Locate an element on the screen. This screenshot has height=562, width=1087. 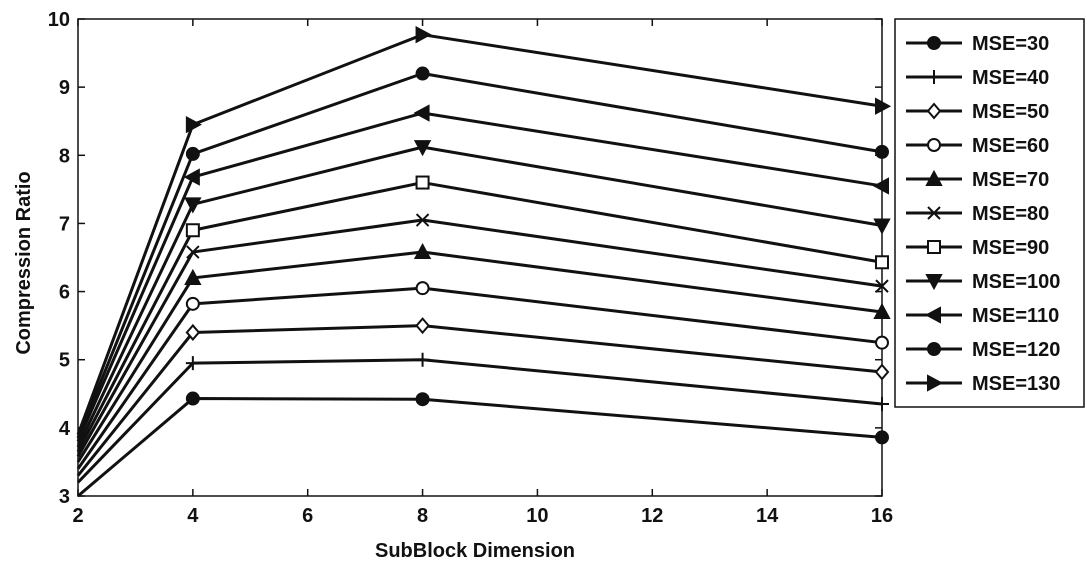
legend-item: MSE=80 is located at coordinates (977, 214).